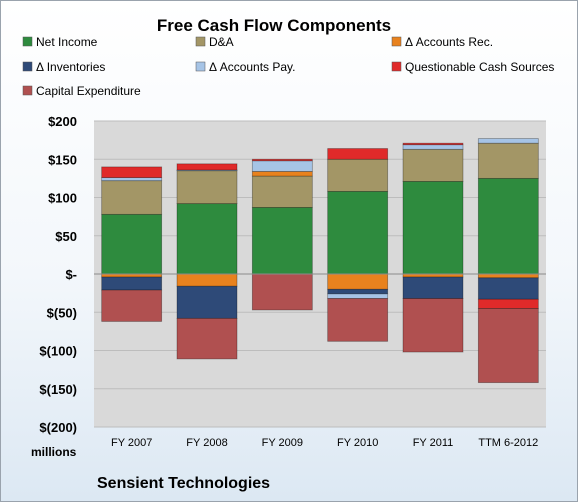 Image resolution: width=578 pixels, height=503 pixels. Describe the element at coordinates (183, 483) in the screenshot. I see `company-name: Sensient Technologies` at that location.